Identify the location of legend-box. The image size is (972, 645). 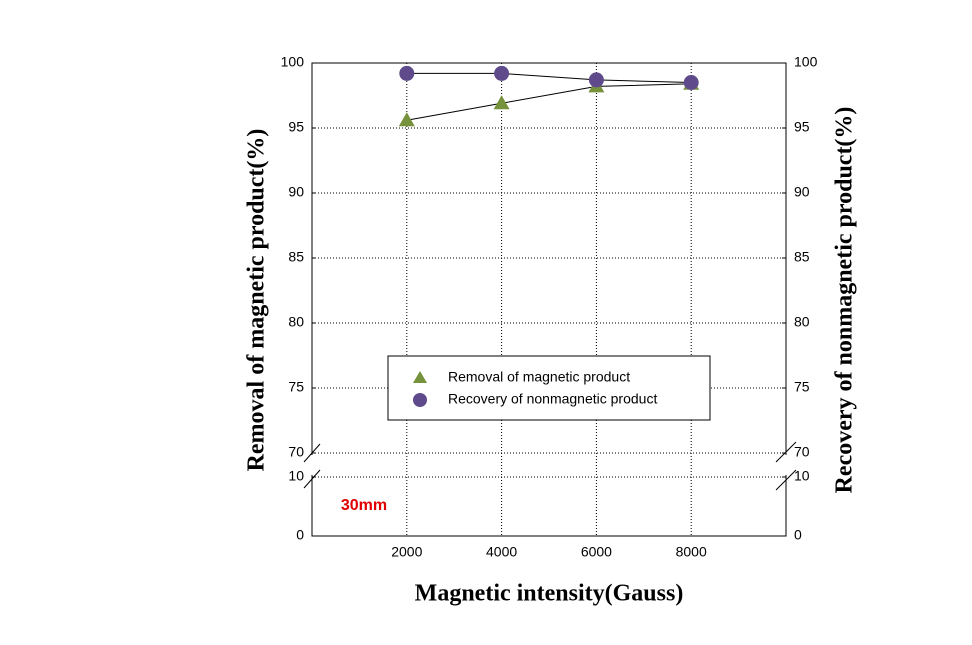
(549, 388).